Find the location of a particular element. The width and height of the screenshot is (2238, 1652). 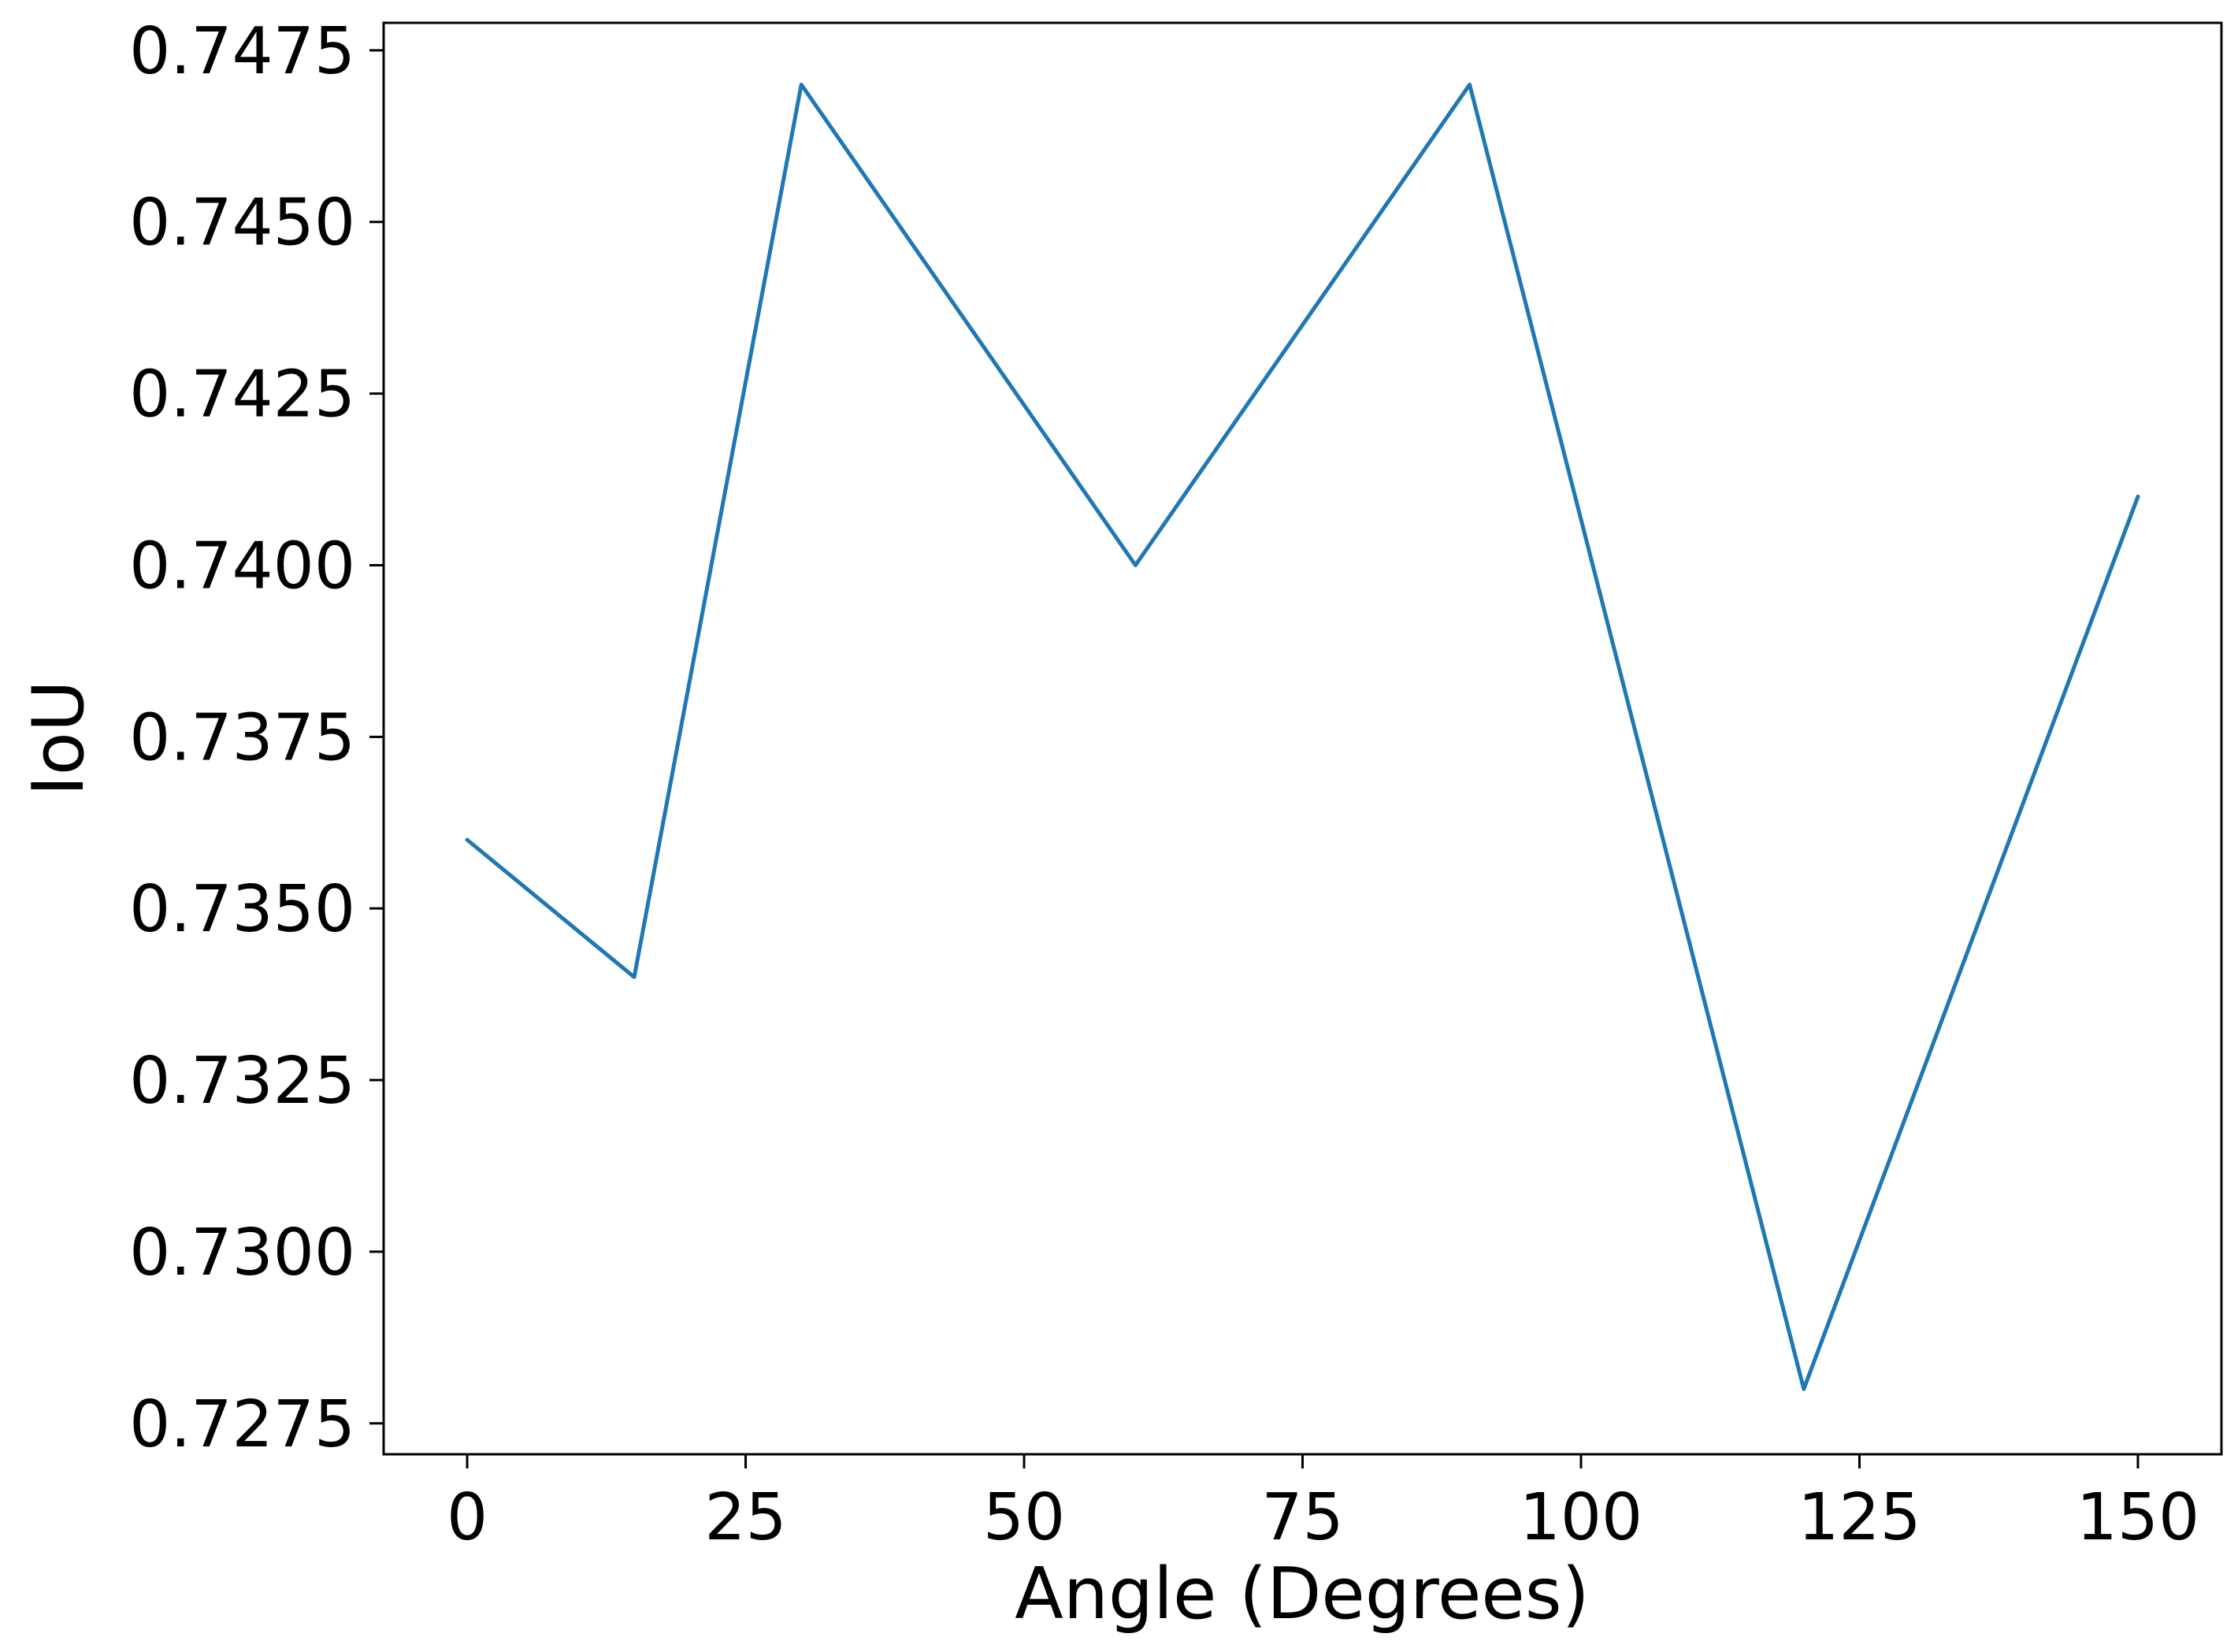

x-tick-label: 0 is located at coordinates (468, 1517).